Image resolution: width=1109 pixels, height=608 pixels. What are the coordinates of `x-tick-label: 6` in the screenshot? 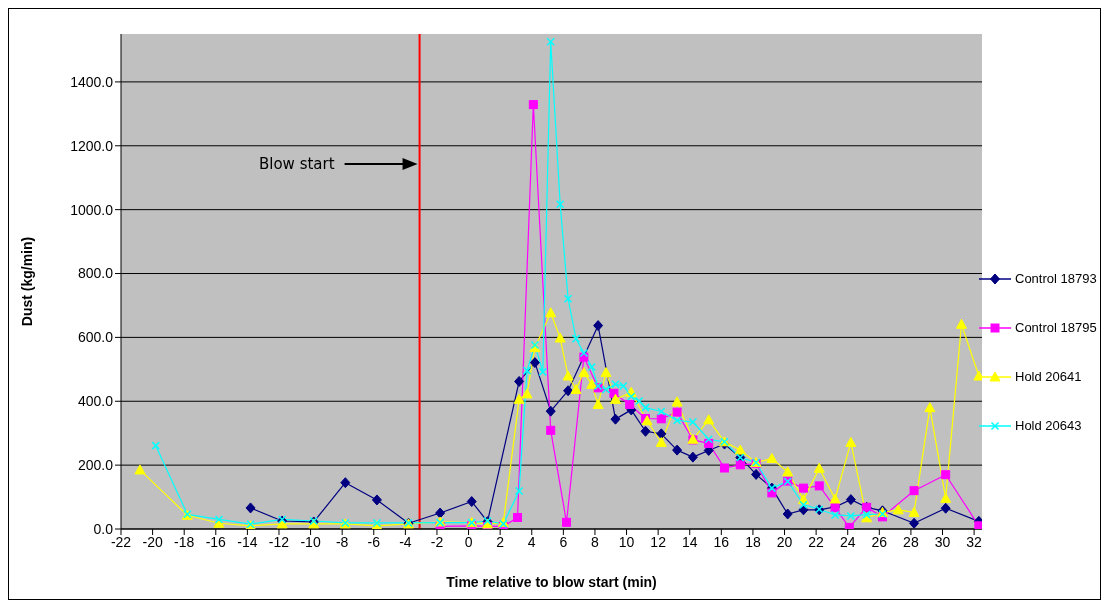 It's located at (563, 541).